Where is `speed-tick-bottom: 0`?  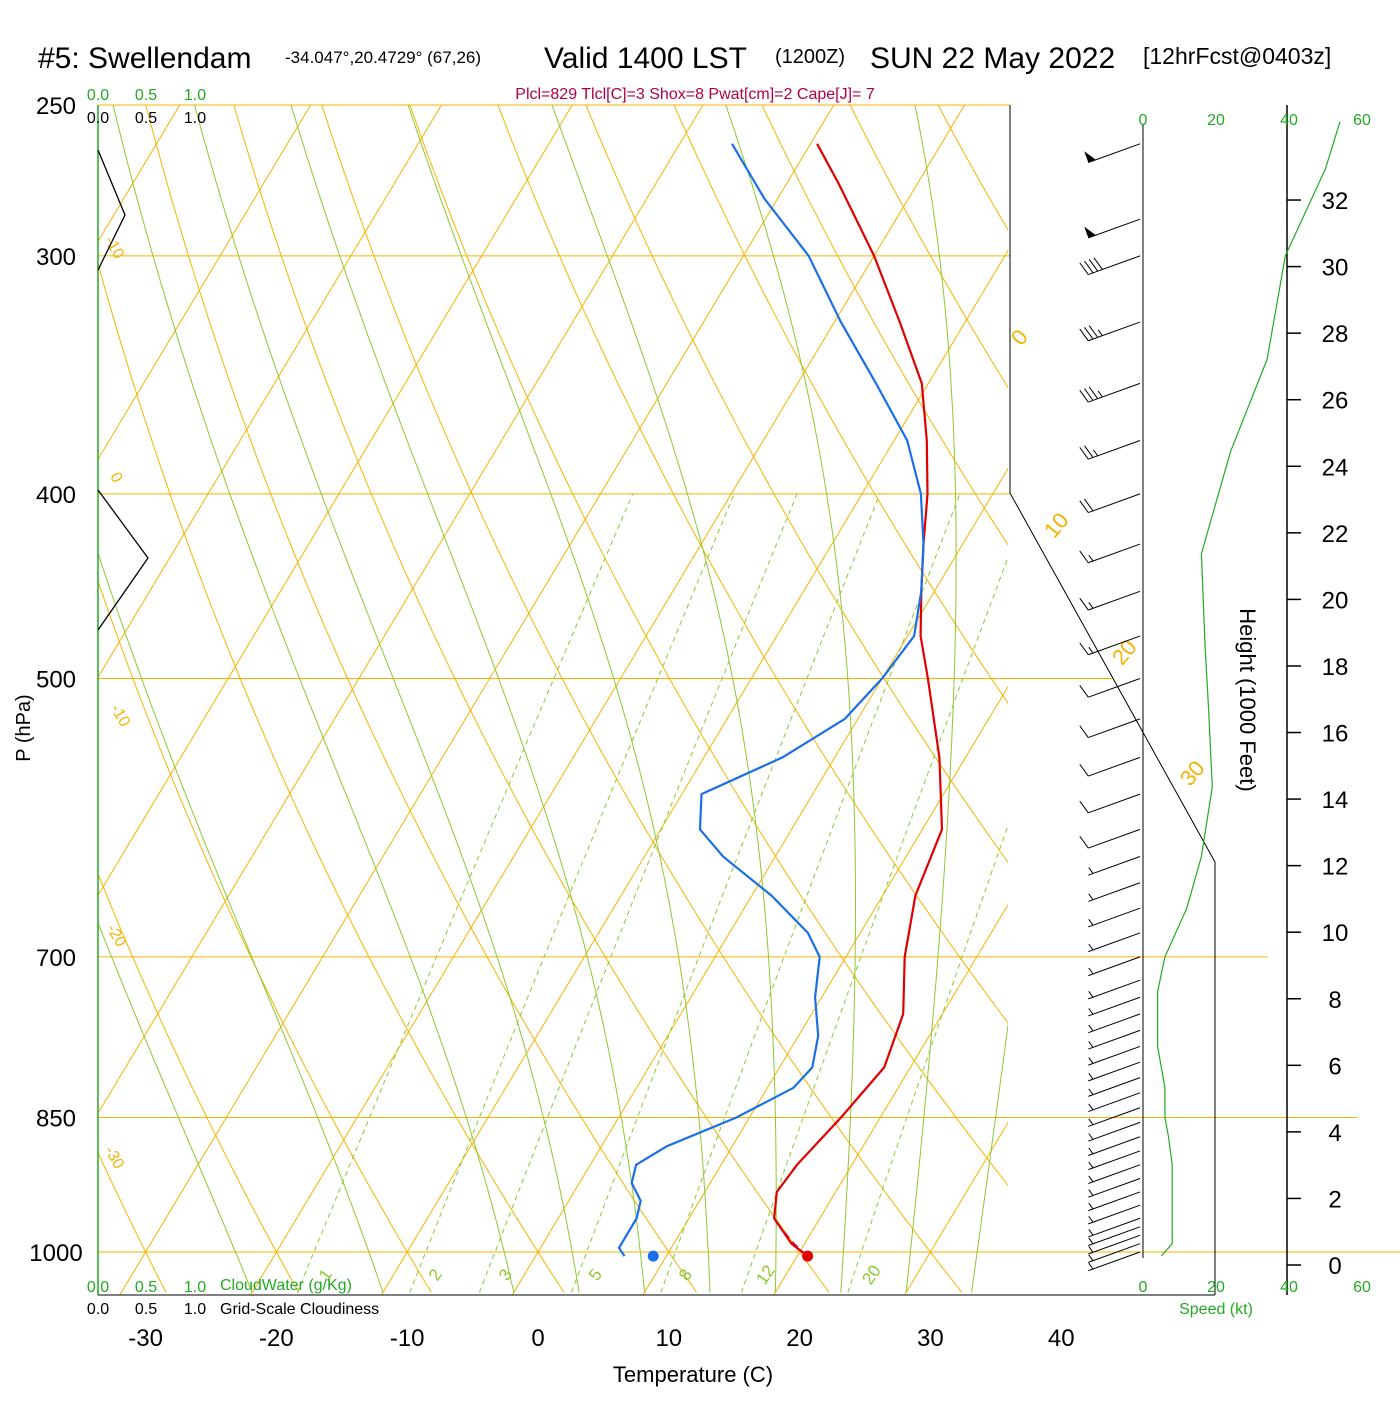
speed-tick-bottom: 0 is located at coordinates (1143, 1287).